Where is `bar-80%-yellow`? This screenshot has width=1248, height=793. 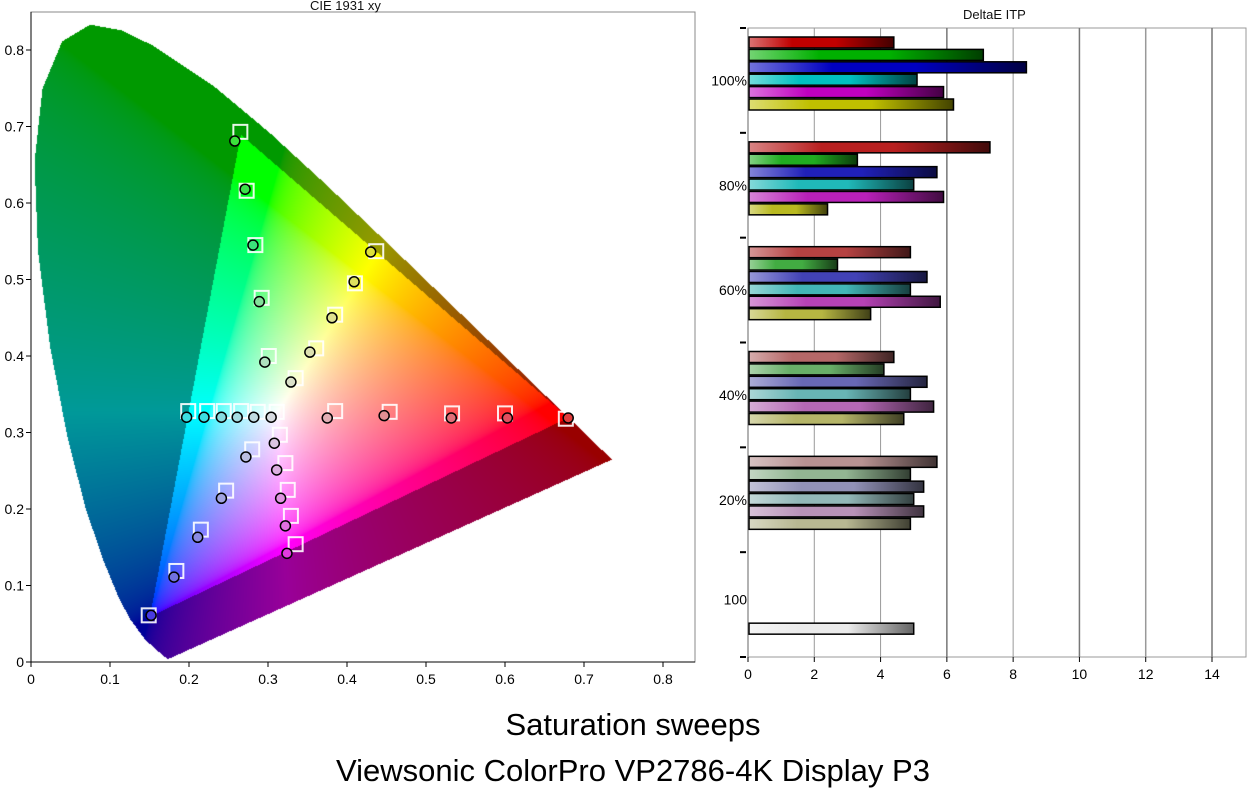 bar-80%-yellow is located at coordinates (788, 209).